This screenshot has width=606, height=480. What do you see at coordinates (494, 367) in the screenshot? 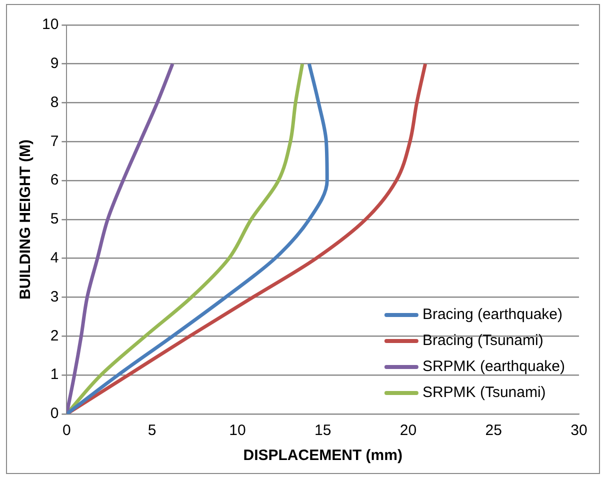
I see `legend-label: SRPMK (earthquake)` at bounding box center [494, 367].